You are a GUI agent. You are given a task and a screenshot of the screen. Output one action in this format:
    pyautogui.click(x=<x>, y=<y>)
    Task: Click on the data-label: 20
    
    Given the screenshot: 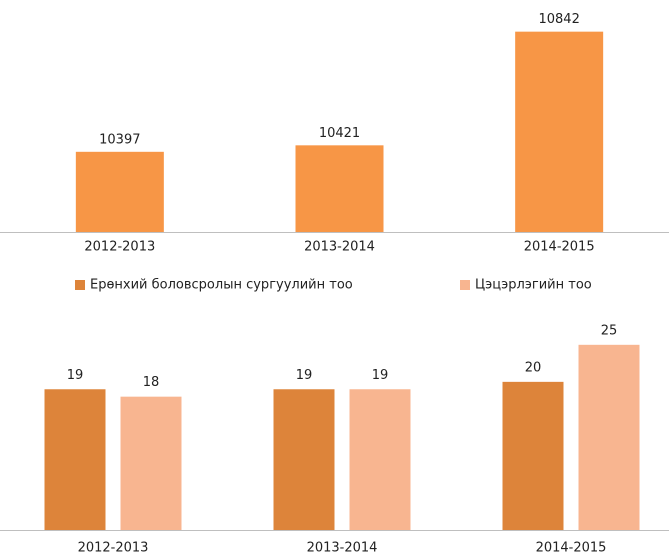 What is the action you would take?
    pyautogui.click(x=533, y=367)
    